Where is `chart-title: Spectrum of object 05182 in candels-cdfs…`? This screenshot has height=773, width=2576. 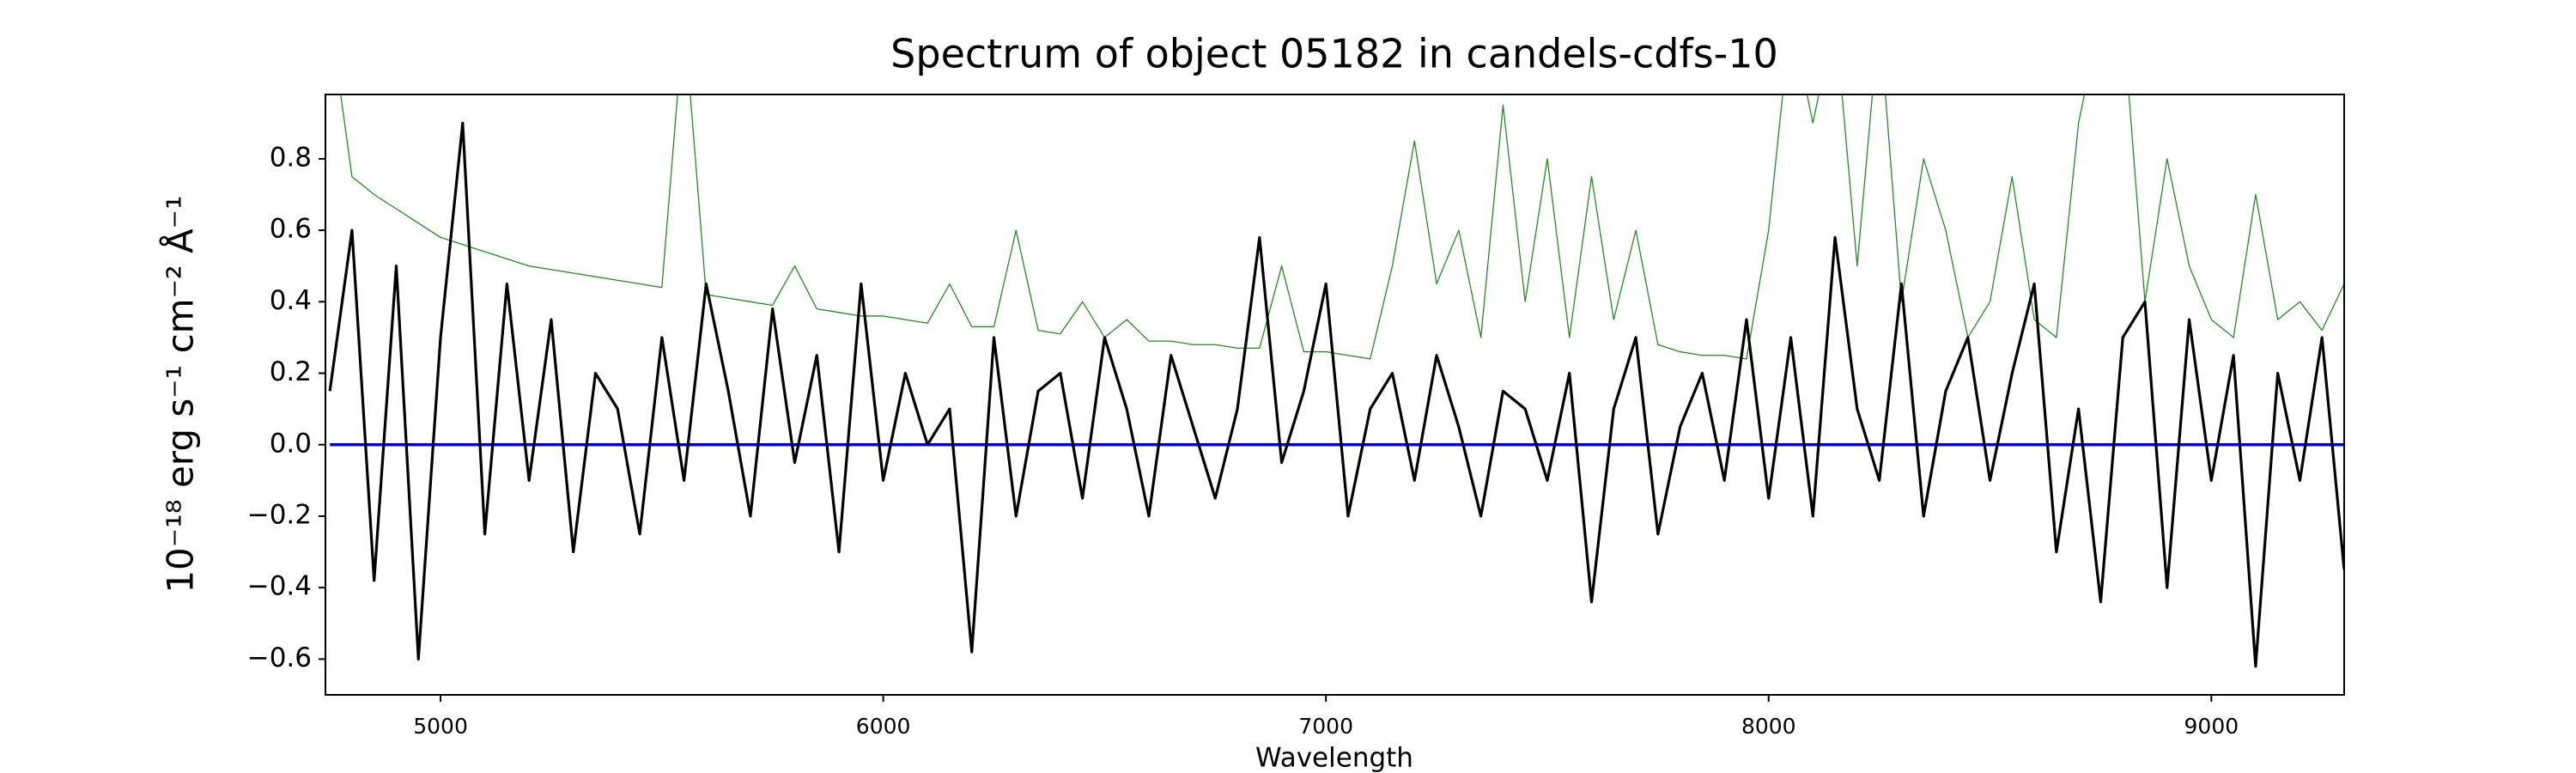 chart-title: Spectrum of object 05182 in candels-cdfs… is located at coordinates (1334, 54).